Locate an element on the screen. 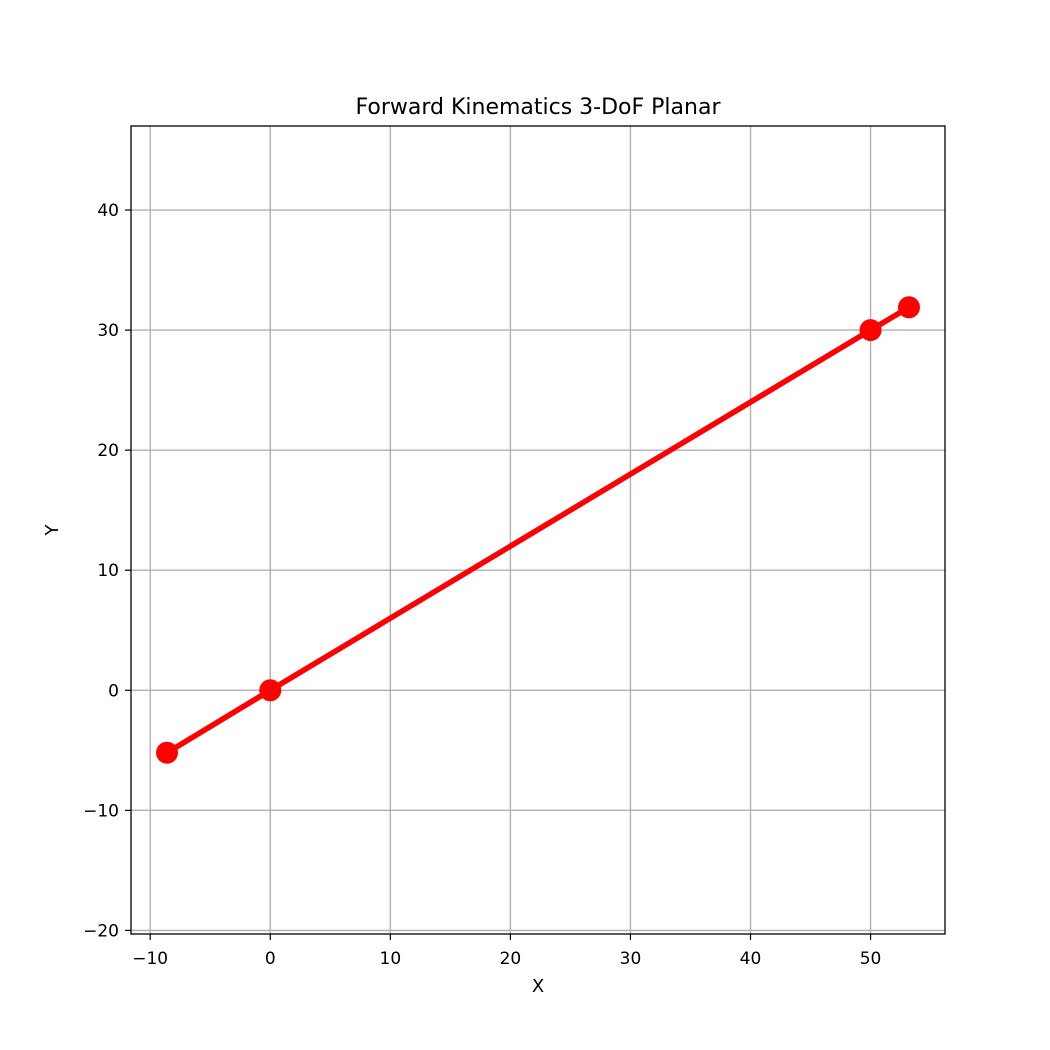 Image resolution: width=1050 pixels, height=1050 pixels. y-axis-label: Y is located at coordinates (52, 530).